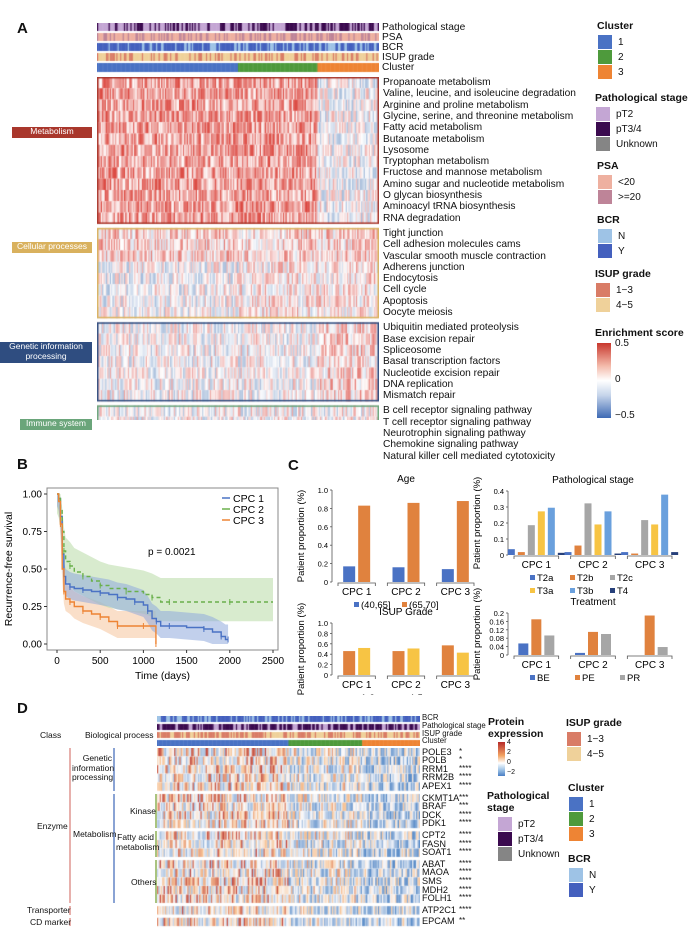 This screenshot has width=693, height=949. What do you see at coordinates (588, 678) in the screenshot?
I see `legend-label-PE: PE` at bounding box center [588, 678].